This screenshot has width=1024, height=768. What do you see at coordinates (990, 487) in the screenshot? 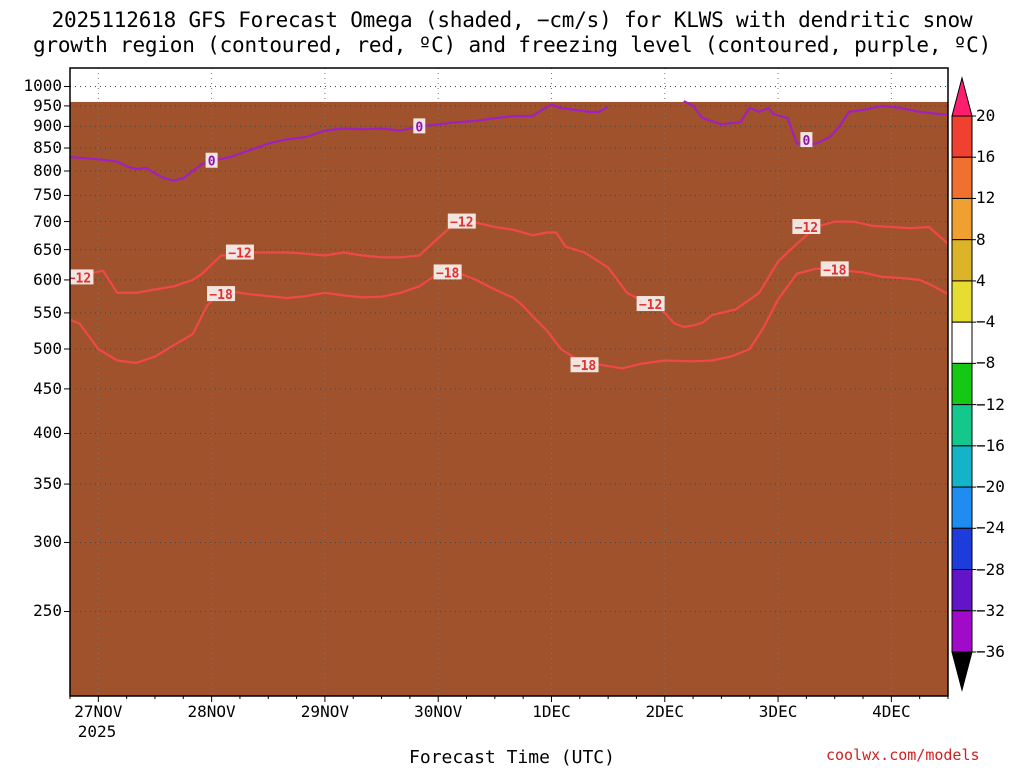
I see `colorbar-label: −20` at bounding box center [990, 487].